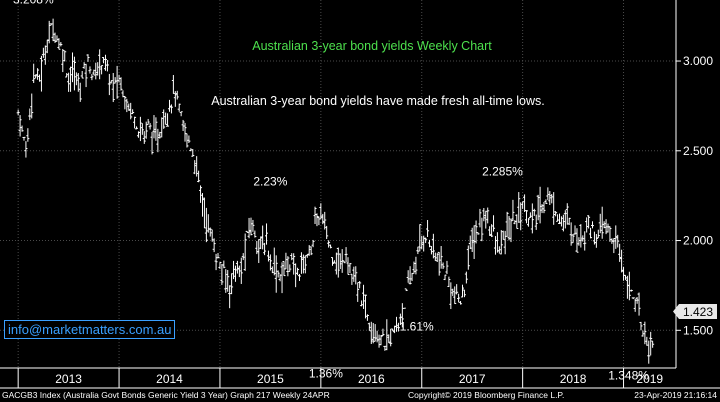 This screenshot has height=402, width=720. I want to click on contact-email-text: info@marketmatters.com.au, so click(90, 329).